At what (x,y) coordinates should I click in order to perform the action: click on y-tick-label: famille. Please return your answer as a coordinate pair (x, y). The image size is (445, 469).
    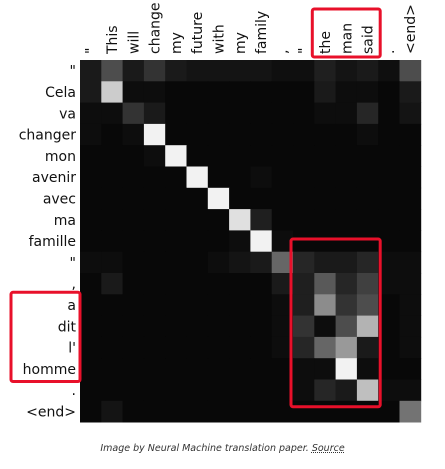
    Looking at the image, I should click on (52, 242).